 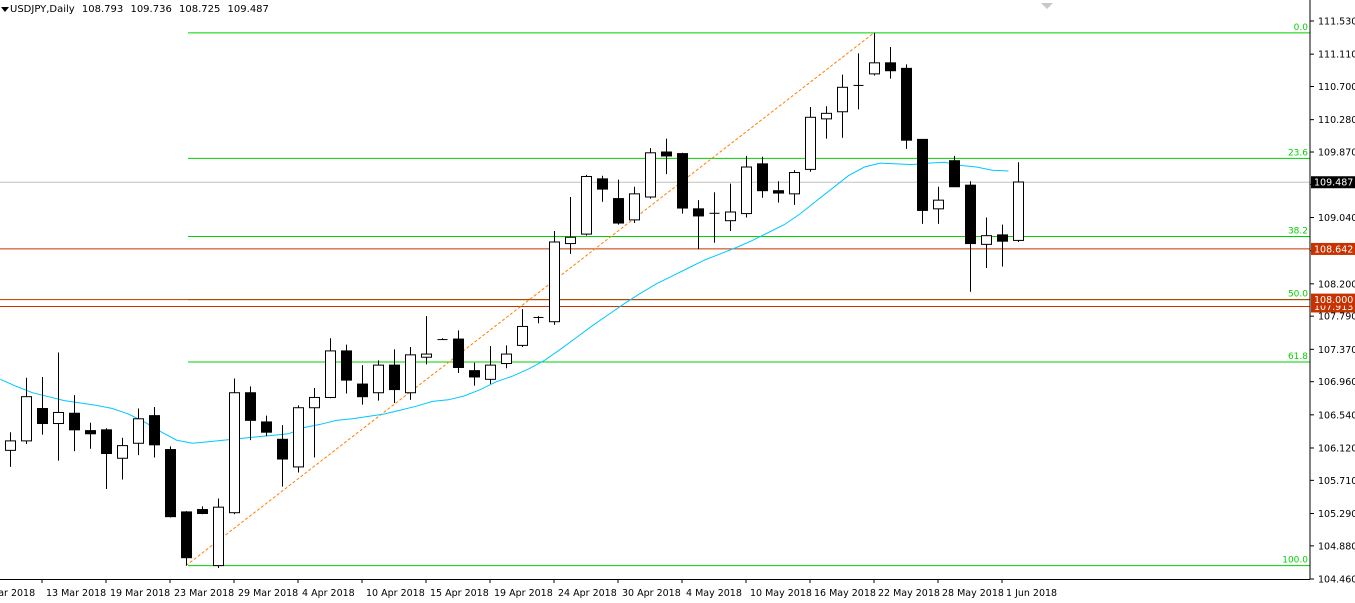 I want to click on time-tick-label: 4 Apr 2018, so click(x=328, y=593).